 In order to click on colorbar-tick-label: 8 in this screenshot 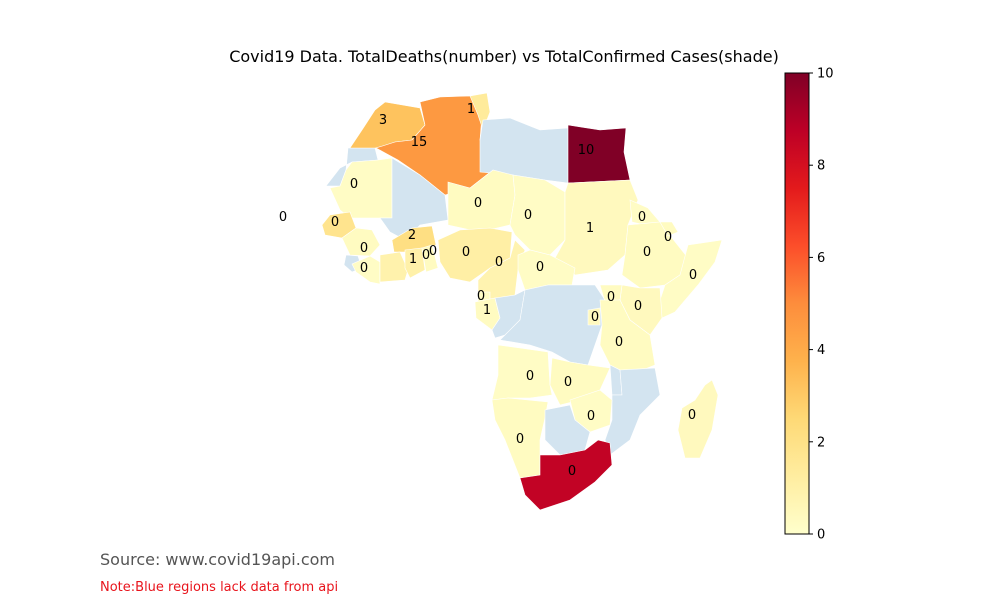, I will do `click(821, 166)`.